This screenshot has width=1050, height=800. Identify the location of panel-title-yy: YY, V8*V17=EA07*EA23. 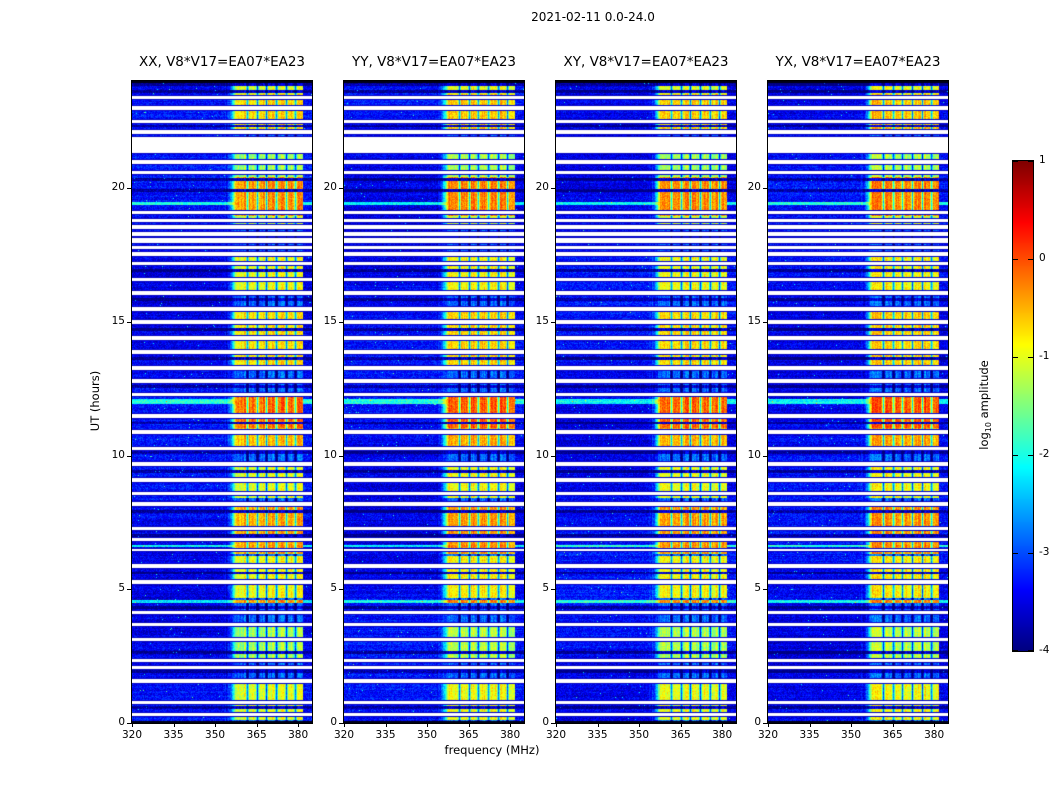
(434, 62).